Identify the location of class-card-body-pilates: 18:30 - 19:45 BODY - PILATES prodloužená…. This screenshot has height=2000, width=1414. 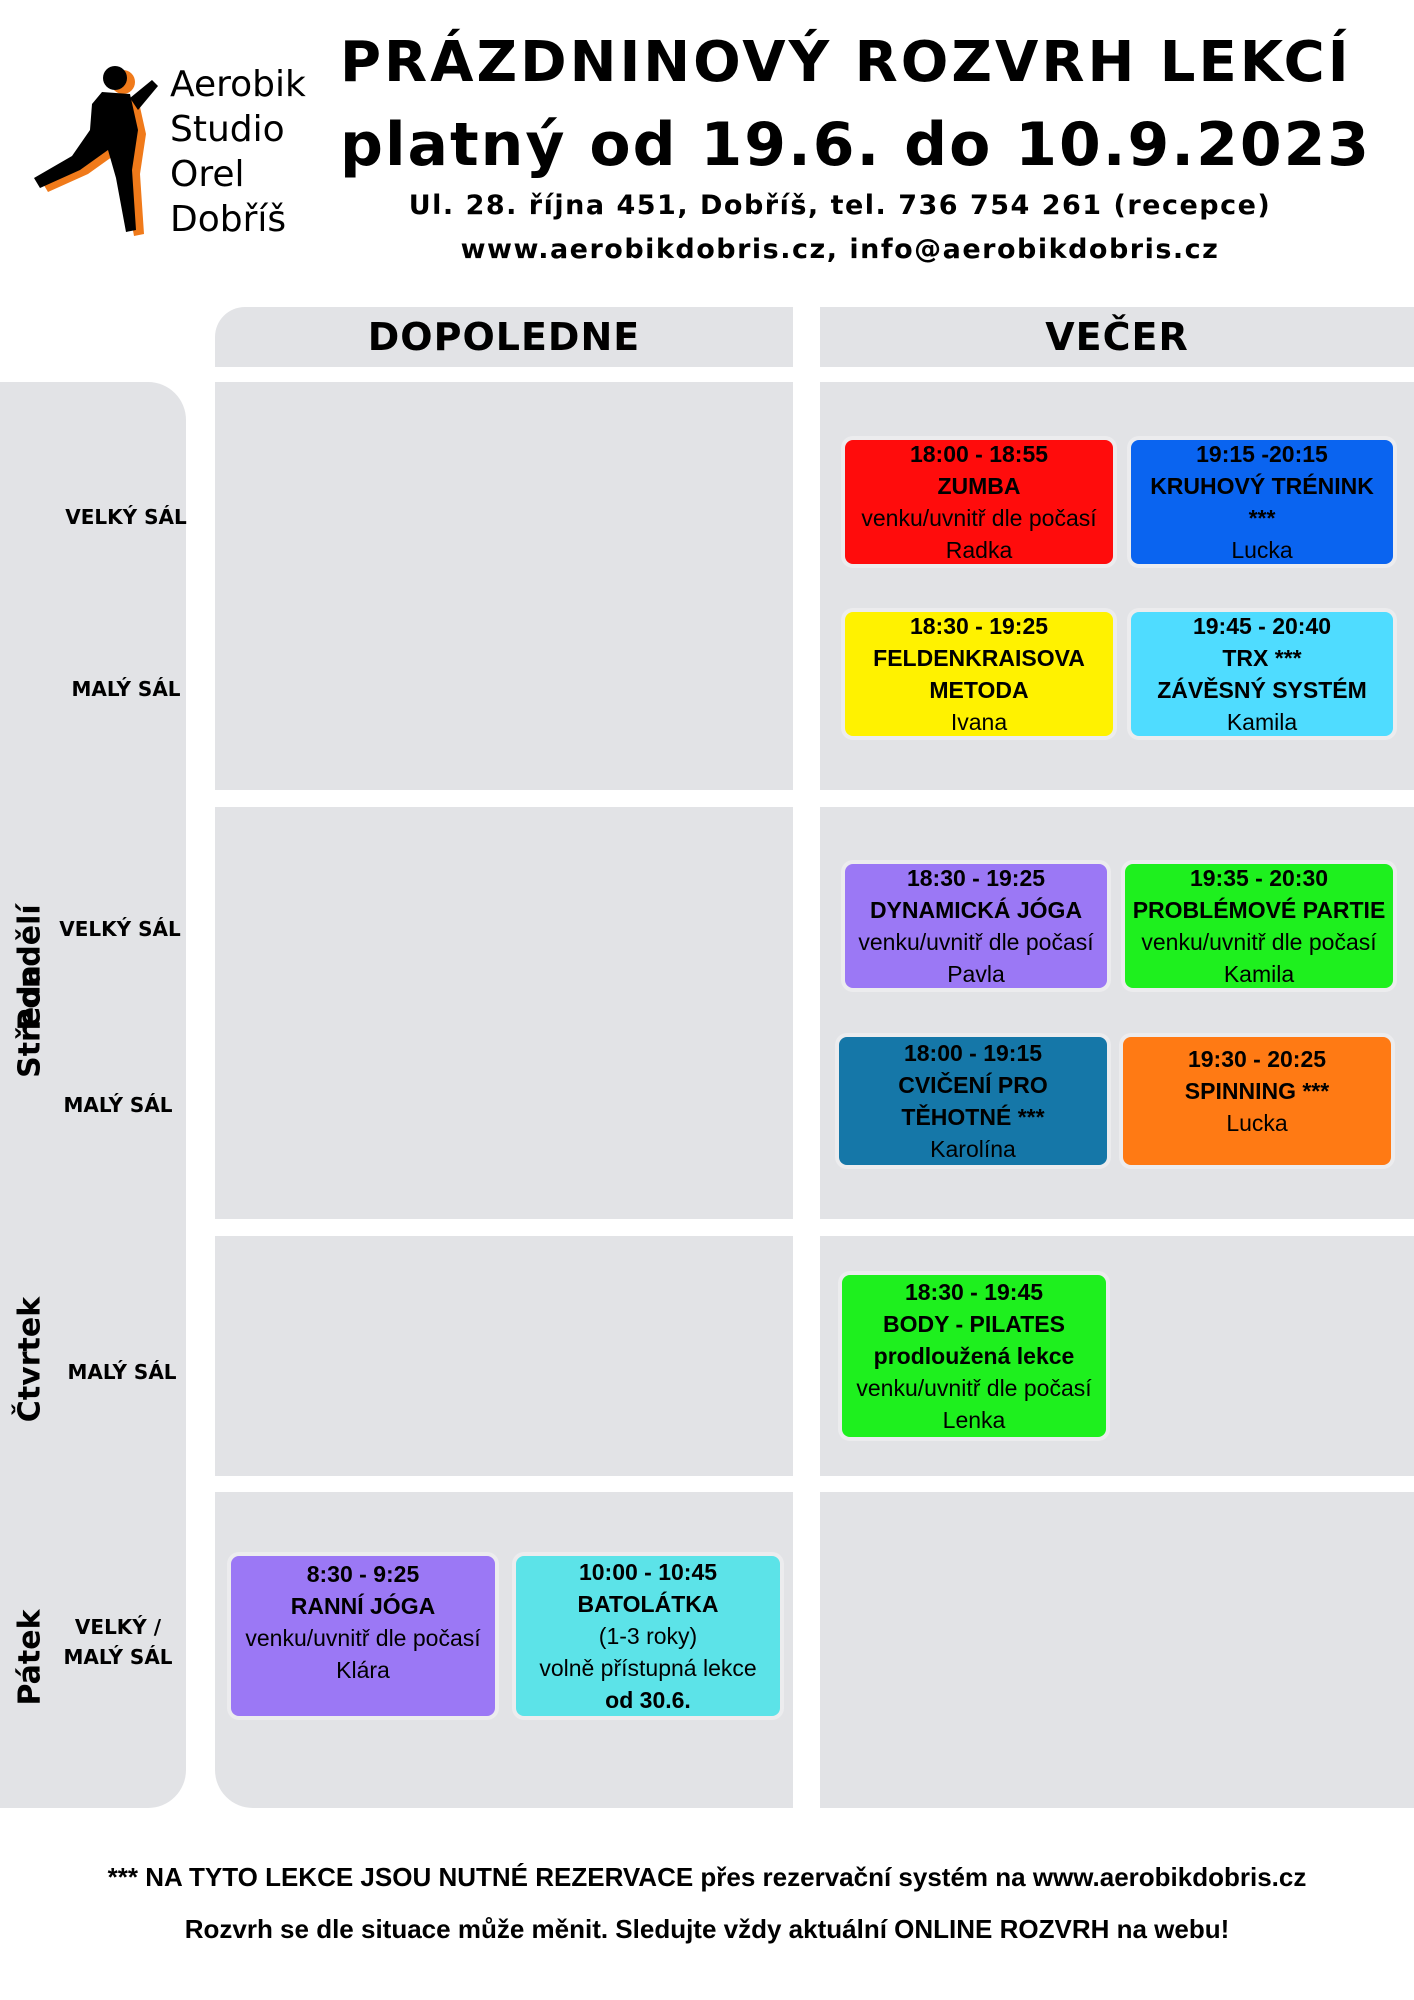
(974, 1356).